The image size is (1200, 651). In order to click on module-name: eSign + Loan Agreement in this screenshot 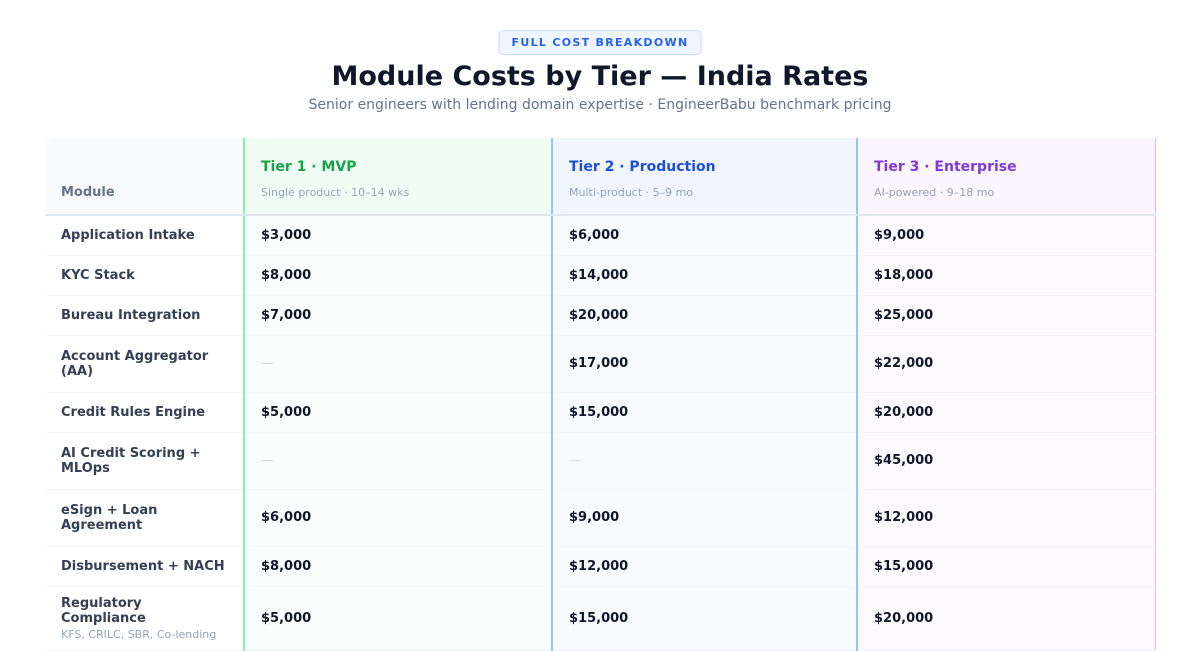, I will do `click(109, 517)`.